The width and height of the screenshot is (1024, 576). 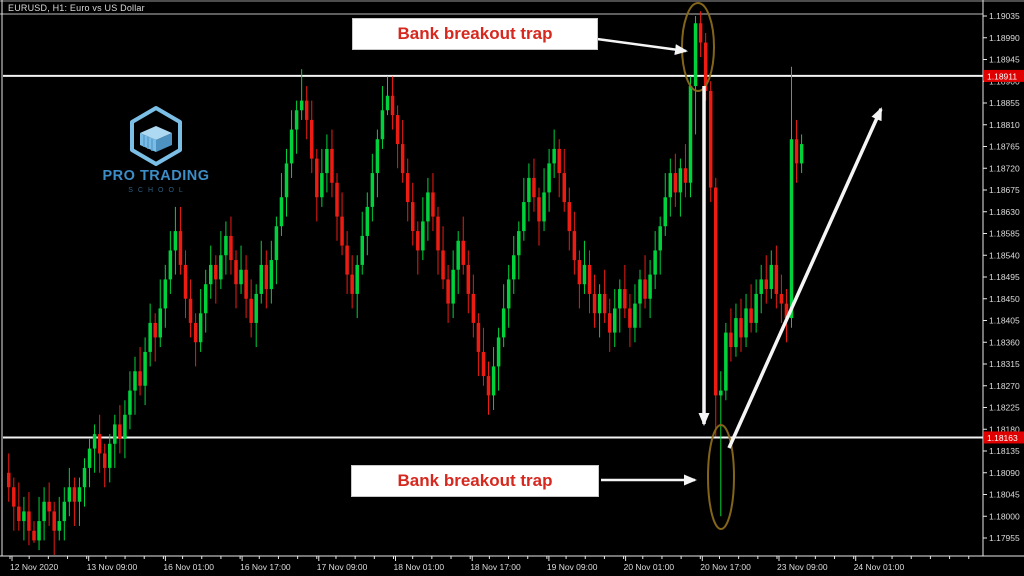 What do you see at coordinates (34, 567) in the screenshot?
I see `time-label: 12 Nov 2020` at bounding box center [34, 567].